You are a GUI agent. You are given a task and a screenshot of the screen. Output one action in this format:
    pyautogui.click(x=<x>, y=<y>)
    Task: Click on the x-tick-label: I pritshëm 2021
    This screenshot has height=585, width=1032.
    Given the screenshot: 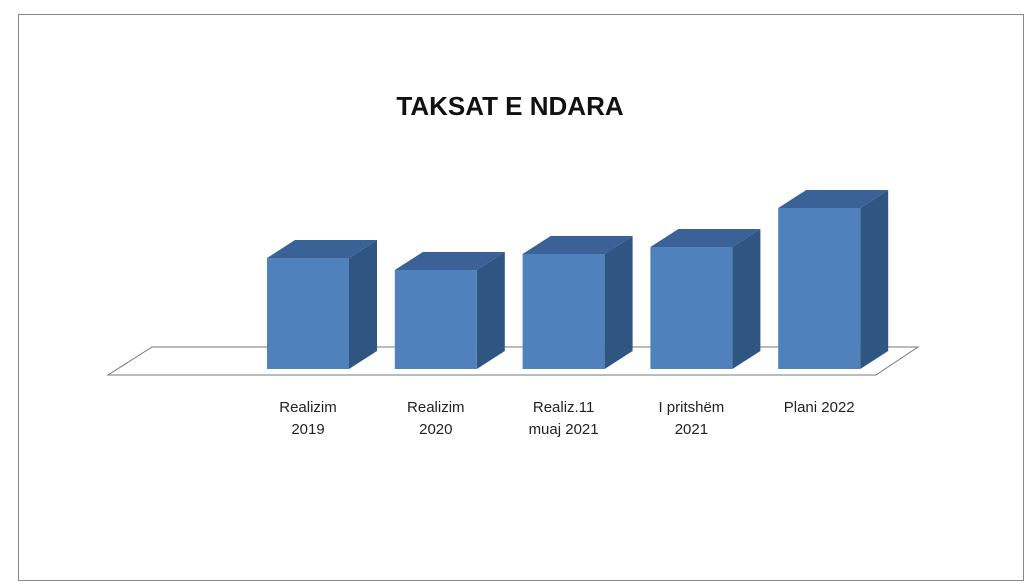 What is the action you would take?
    pyautogui.click(x=691, y=418)
    